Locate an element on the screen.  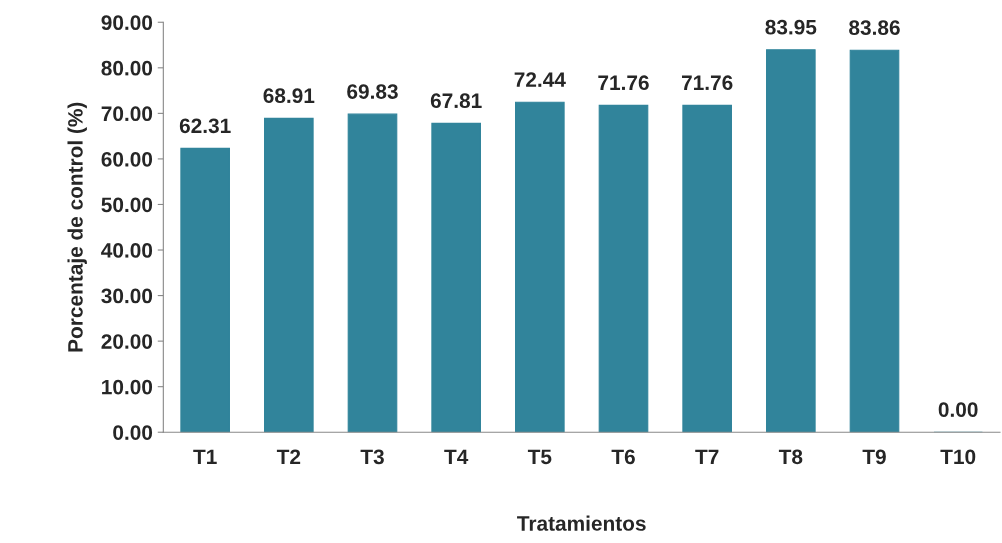
x-tick-label: T10 is located at coordinates (958, 457).